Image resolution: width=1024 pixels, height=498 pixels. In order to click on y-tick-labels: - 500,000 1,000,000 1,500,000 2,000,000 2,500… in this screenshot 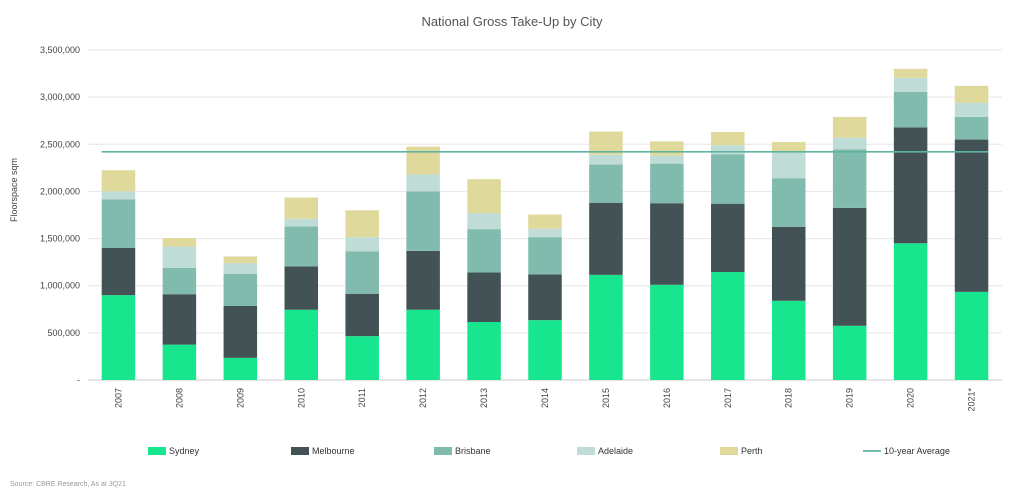, I will do `click(60, 215)`.